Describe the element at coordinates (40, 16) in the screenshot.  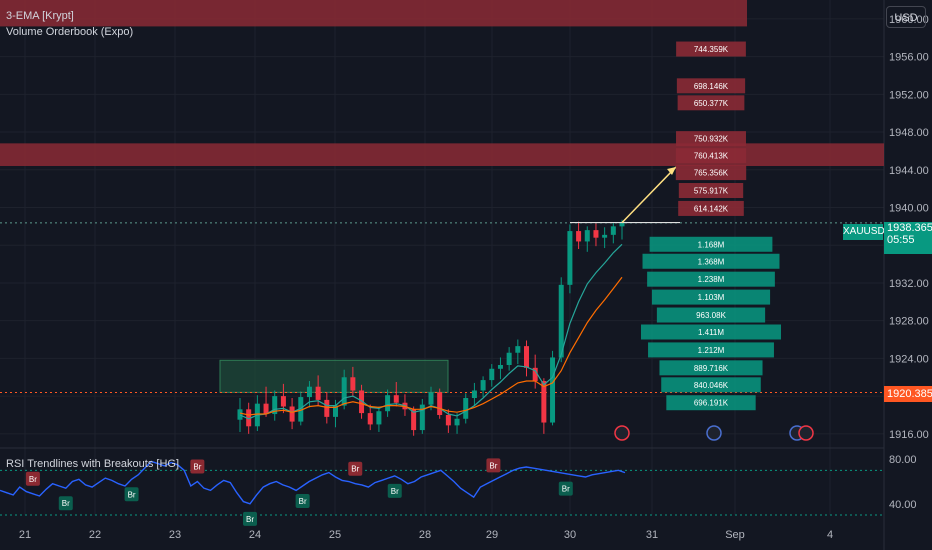
I see `indicator-title-ema: 3-EMA [Krypt]` at that location.